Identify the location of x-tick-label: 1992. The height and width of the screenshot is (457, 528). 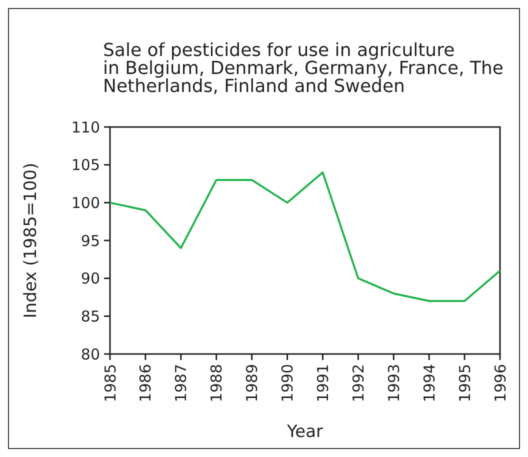
(358, 383).